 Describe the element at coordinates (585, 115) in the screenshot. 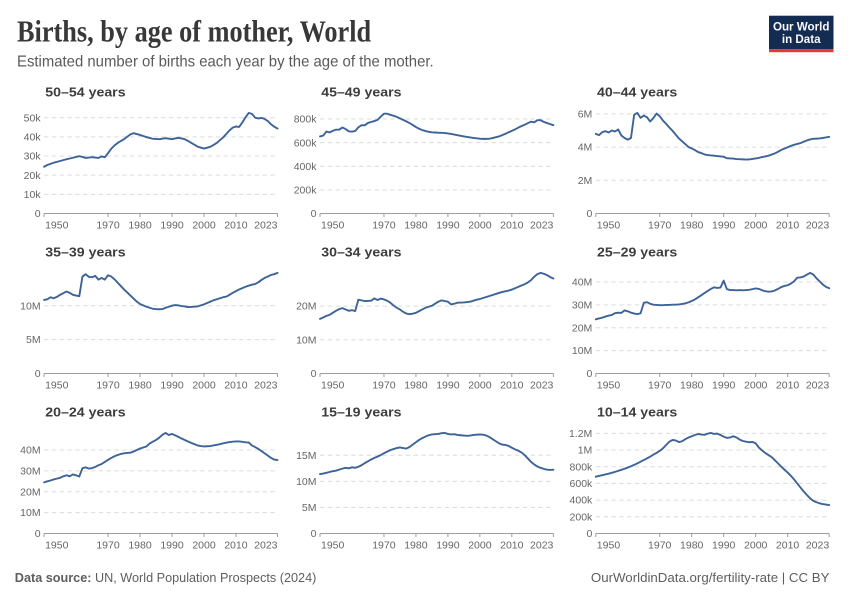

I see `svg-text: 6M` at that location.